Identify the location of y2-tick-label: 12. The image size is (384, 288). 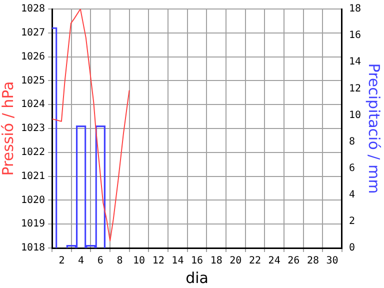
(355, 88).